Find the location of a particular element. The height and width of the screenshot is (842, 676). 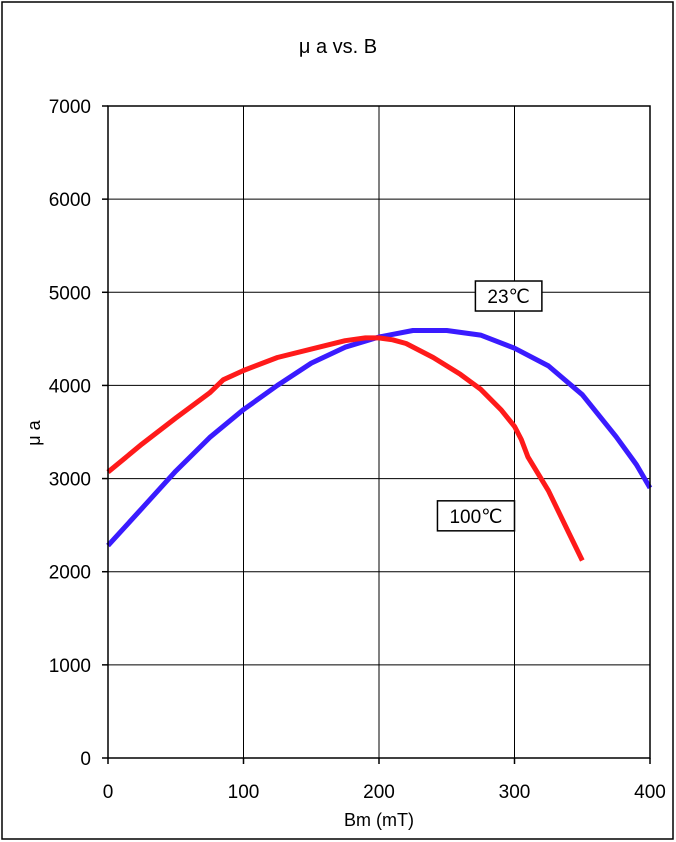

y-tick-label: 1000 is located at coordinates (70, 666).